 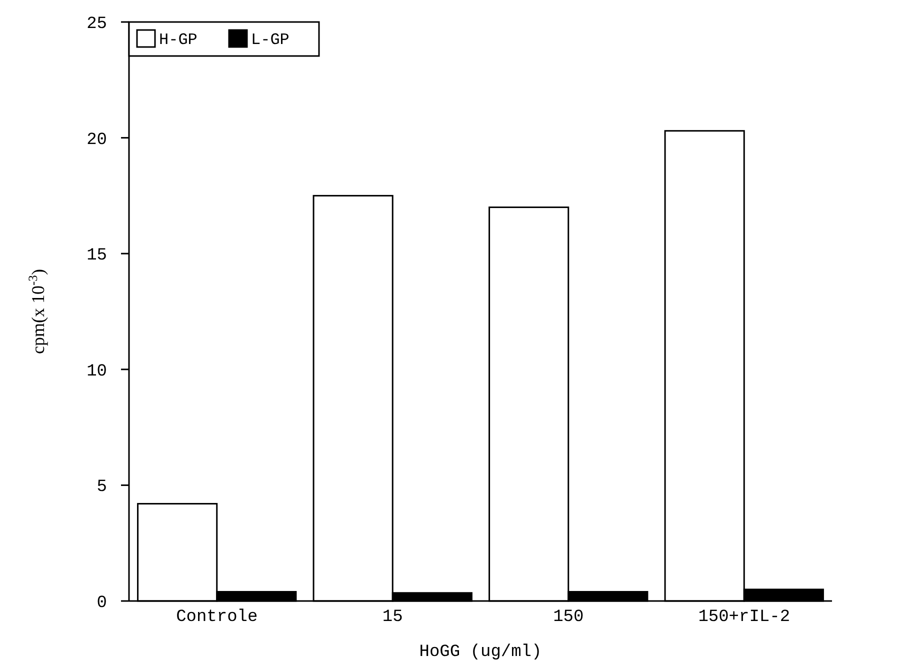 What do you see at coordinates (744, 617) in the screenshot?
I see `x-tick-label: 150+rIL-2` at bounding box center [744, 617].